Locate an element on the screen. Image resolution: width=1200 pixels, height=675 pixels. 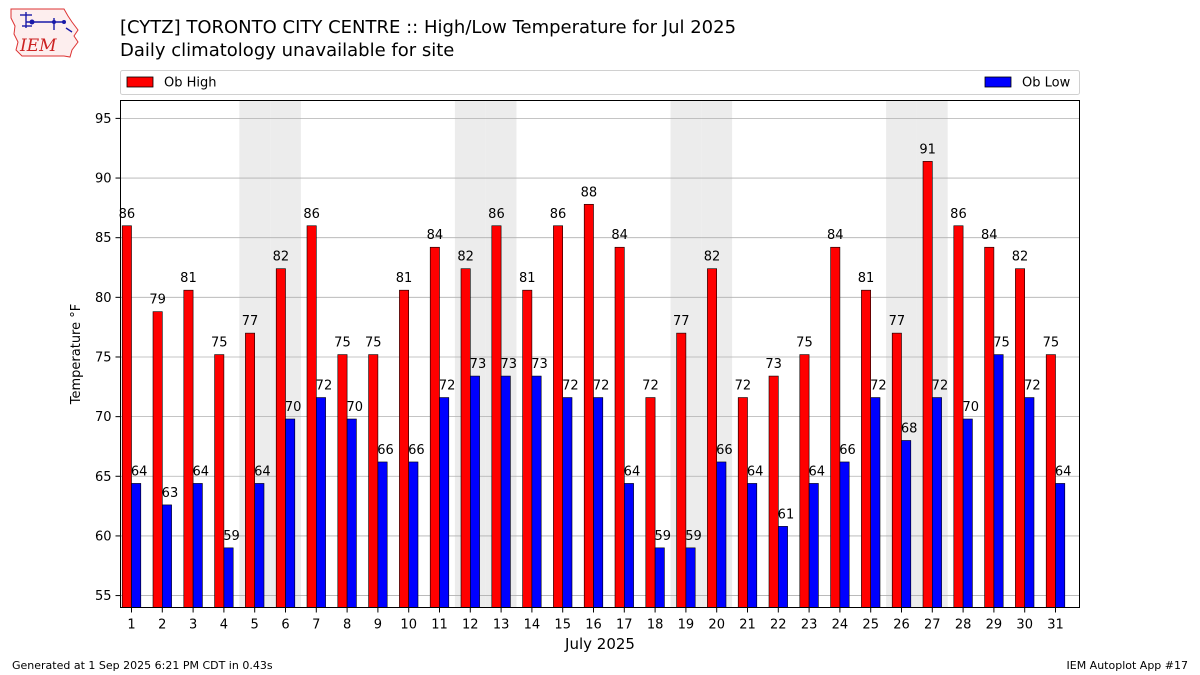
legend-swatch-high is located at coordinates (140, 82).